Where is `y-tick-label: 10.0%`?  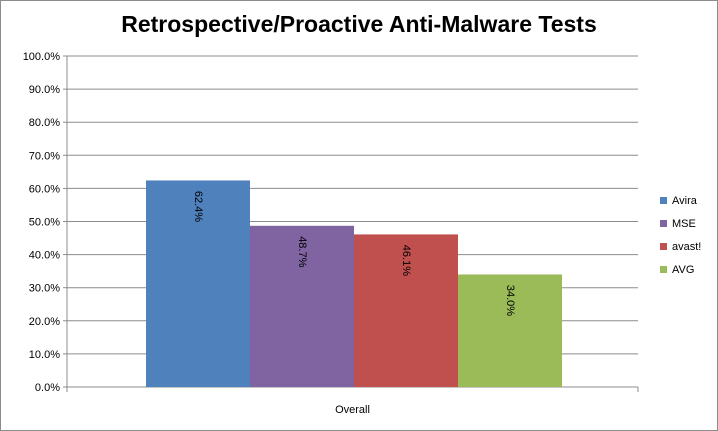 y-tick-label: 10.0% is located at coordinates (44, 355).